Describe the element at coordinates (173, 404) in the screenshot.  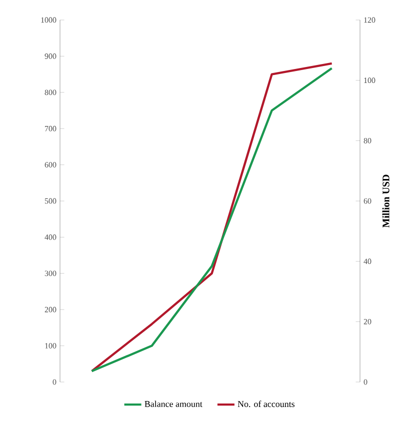
I see `legend-label: Balance amount` at that location.